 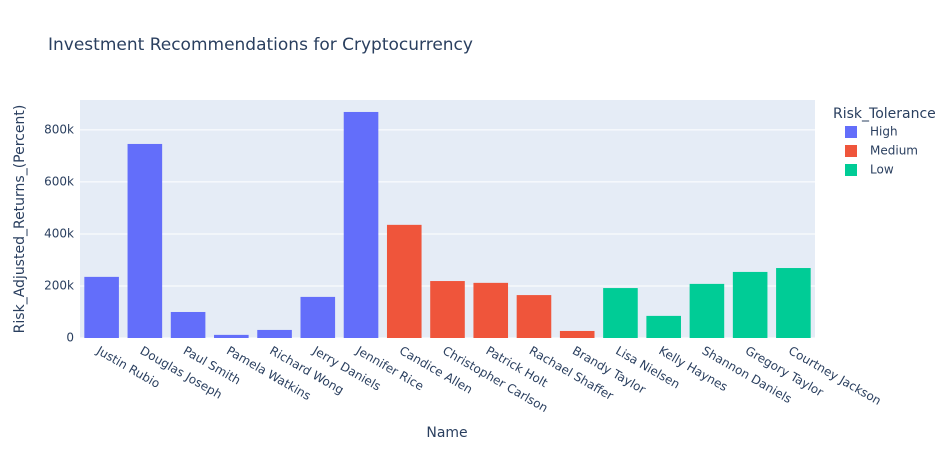 I want to click on legend-label: High, so click(x=884, y=132).